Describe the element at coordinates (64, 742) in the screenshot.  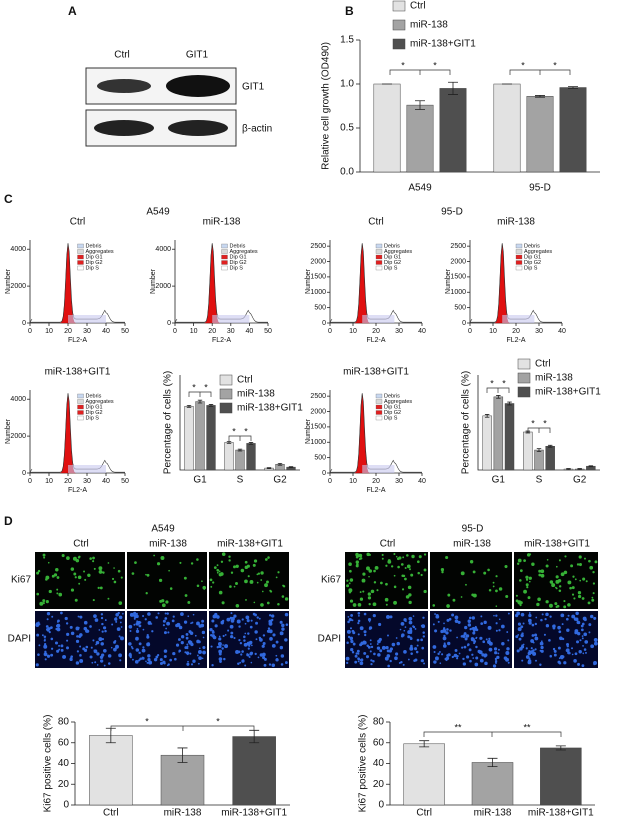
I see `y-tick-label: 60` at that location.